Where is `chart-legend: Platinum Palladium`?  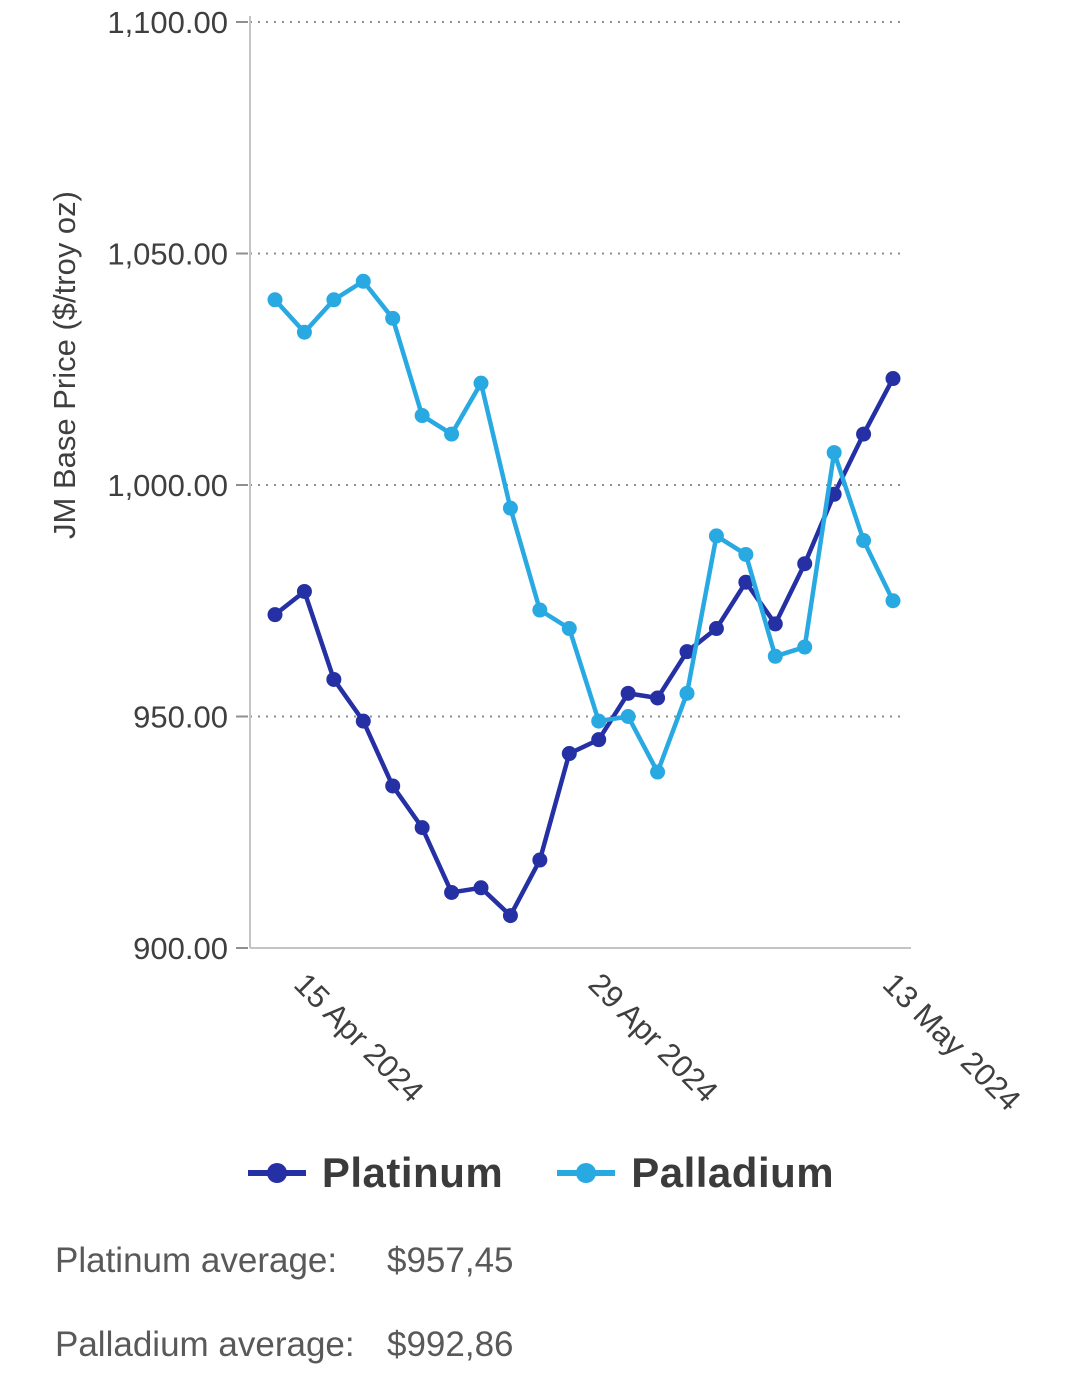
chart-legend: Platinum Palladium is located at coordinates (540, 1173).